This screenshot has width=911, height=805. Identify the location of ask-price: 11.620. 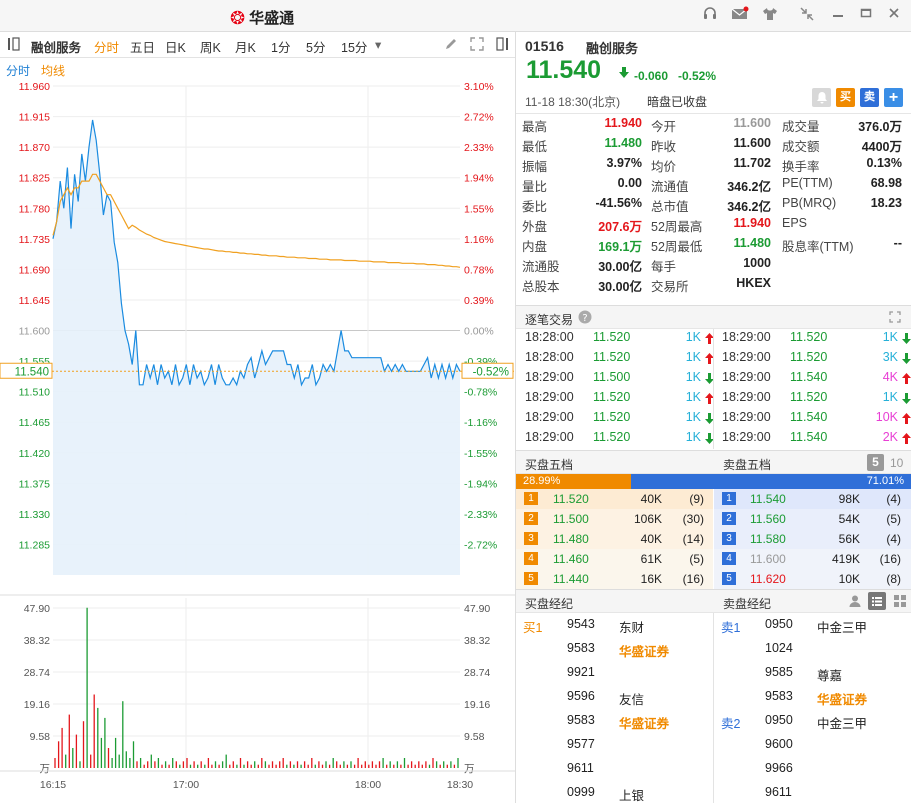
(768, 579).